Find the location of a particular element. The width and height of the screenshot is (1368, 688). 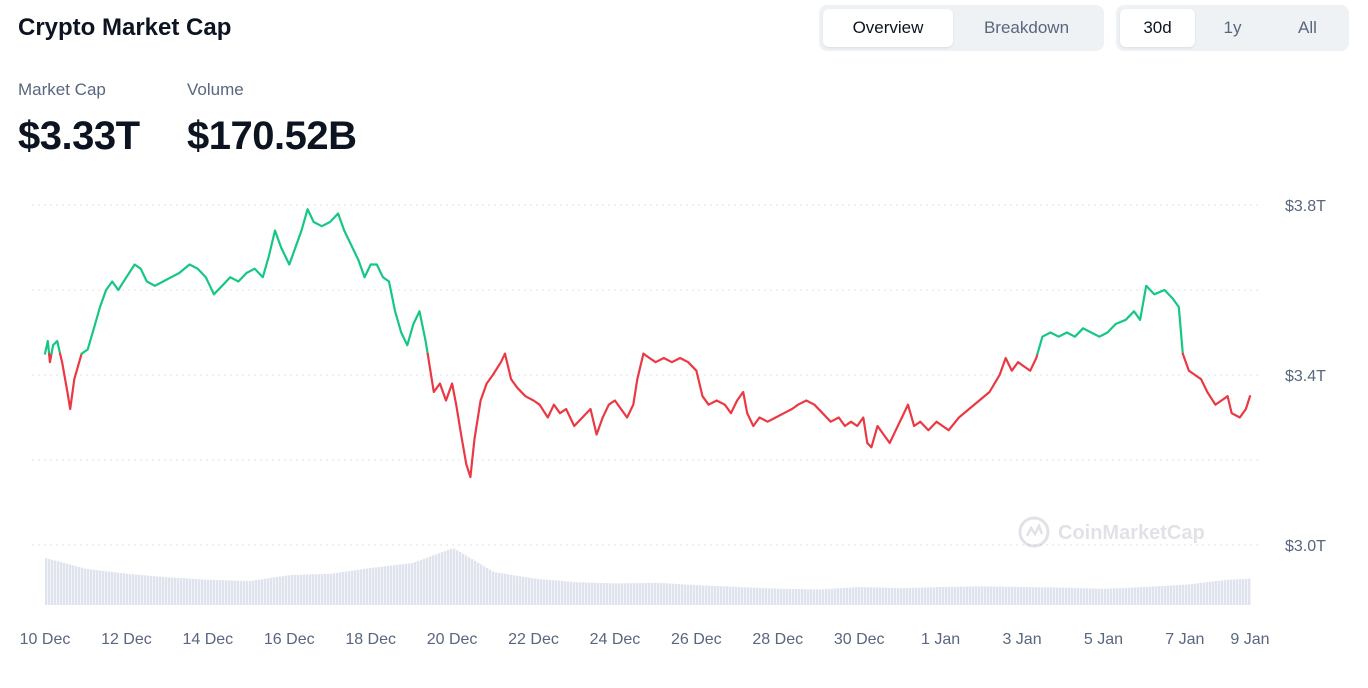

coinmarketcap-watermark: CoinMarketCap is located at coordinates (1111, 532).